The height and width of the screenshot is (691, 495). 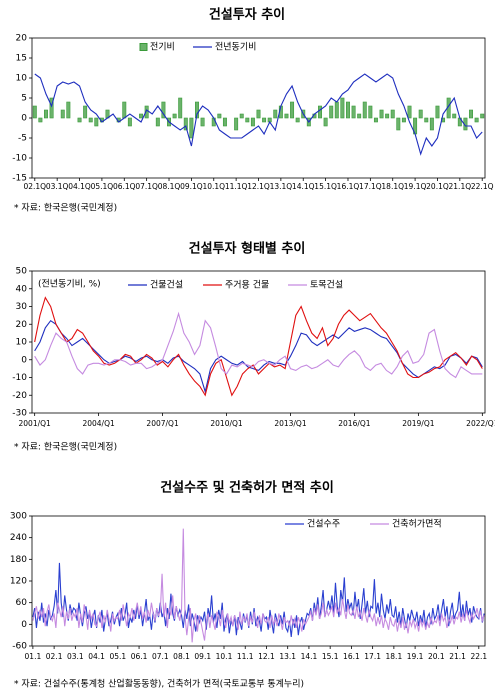 I want to click on x-tick-label: 19.1Q, so click(x=415, y=186).